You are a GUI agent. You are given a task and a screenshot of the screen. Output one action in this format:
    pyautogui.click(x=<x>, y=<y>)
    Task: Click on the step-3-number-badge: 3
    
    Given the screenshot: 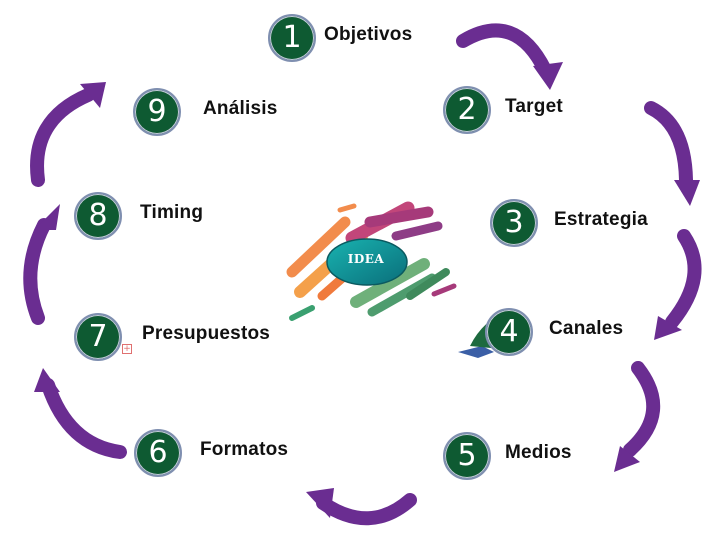 What is the action you would take?
    pyautogui.click(x=514, y=223)
    